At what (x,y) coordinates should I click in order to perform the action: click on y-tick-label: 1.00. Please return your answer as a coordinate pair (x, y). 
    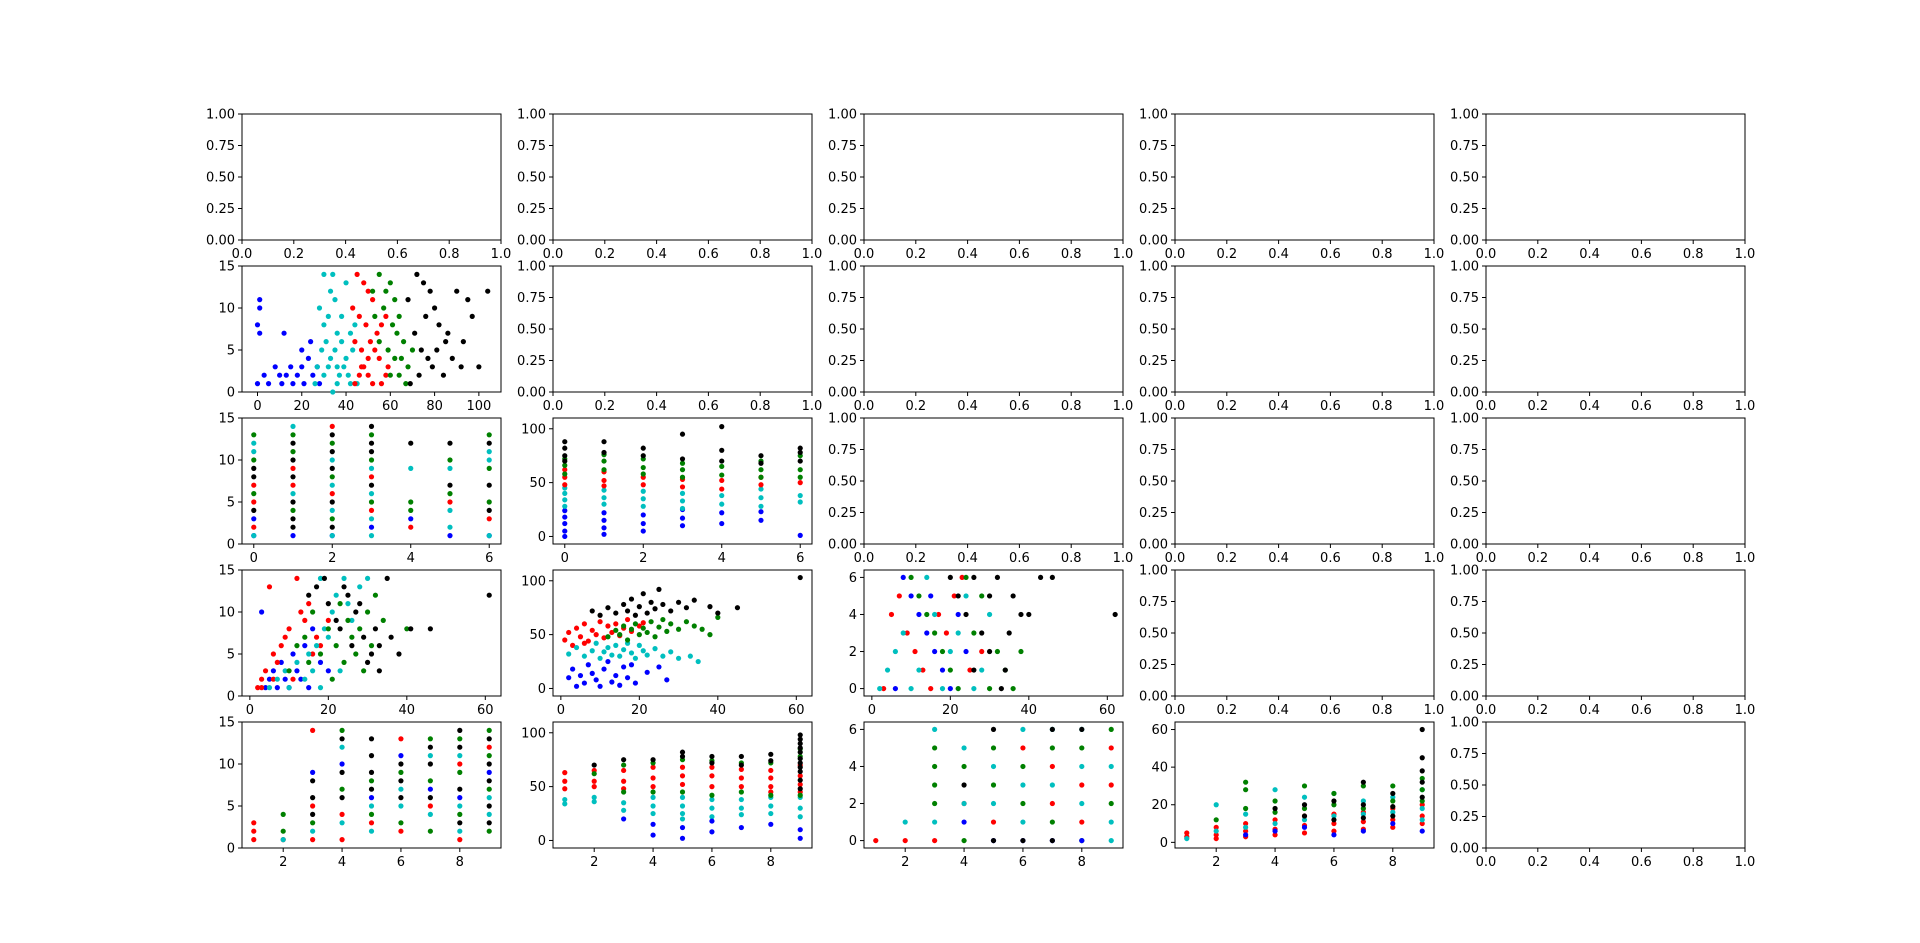
    Looking at the image, I should click on (1464, 267).